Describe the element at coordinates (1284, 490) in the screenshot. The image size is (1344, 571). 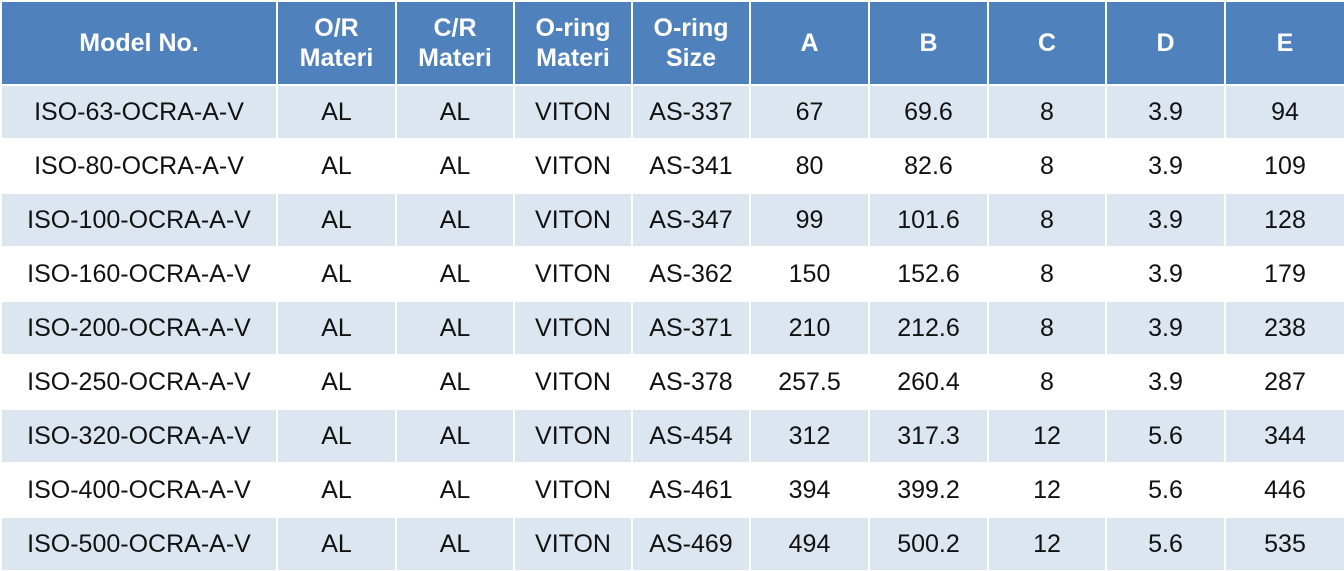
I see `table-cell: 446` at that location.